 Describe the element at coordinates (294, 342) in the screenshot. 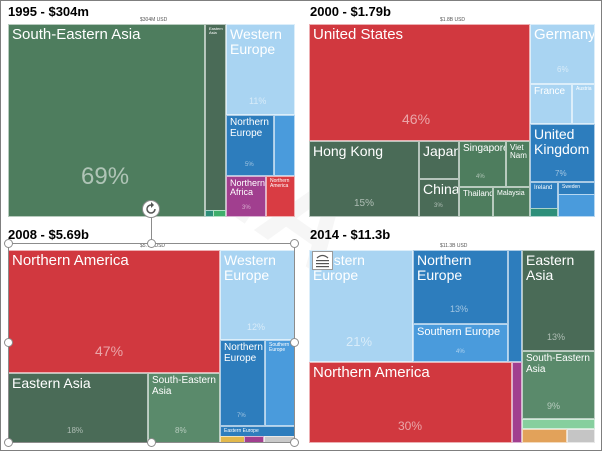

I see `resize-handle-middle-right` at that location.